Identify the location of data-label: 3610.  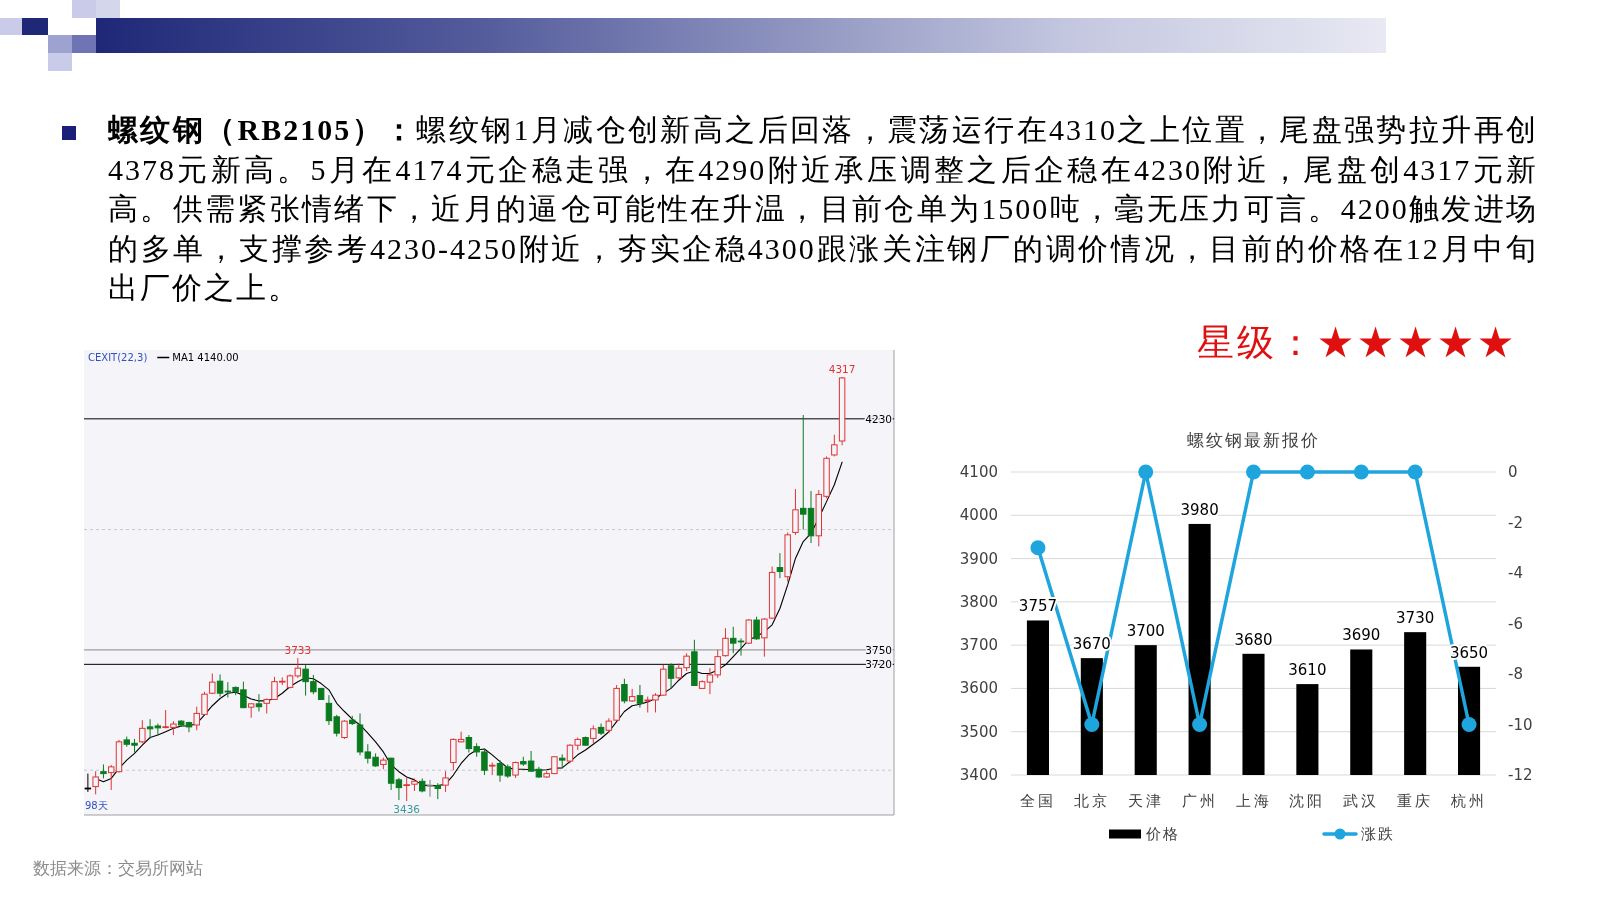
(1307, 670).